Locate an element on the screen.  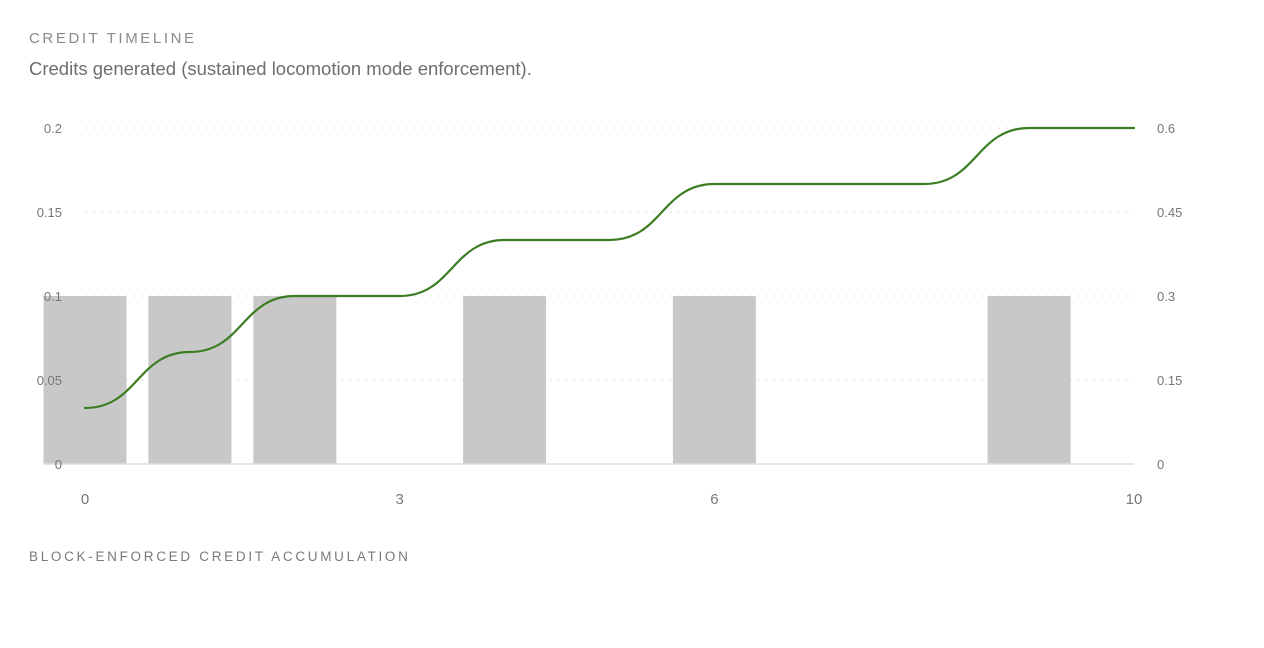
y-right-tick-label: 0.6 is located at coordinates (1166, 128).